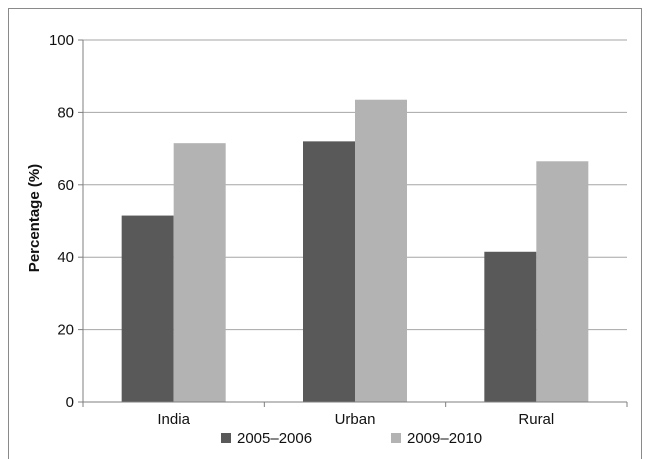 The width and height of the screenshot is (650, 459). What do you see at coordinates (536, 419) in the screenshot?
I see `x-category-label: Rural` at bounding box center [536, 419].